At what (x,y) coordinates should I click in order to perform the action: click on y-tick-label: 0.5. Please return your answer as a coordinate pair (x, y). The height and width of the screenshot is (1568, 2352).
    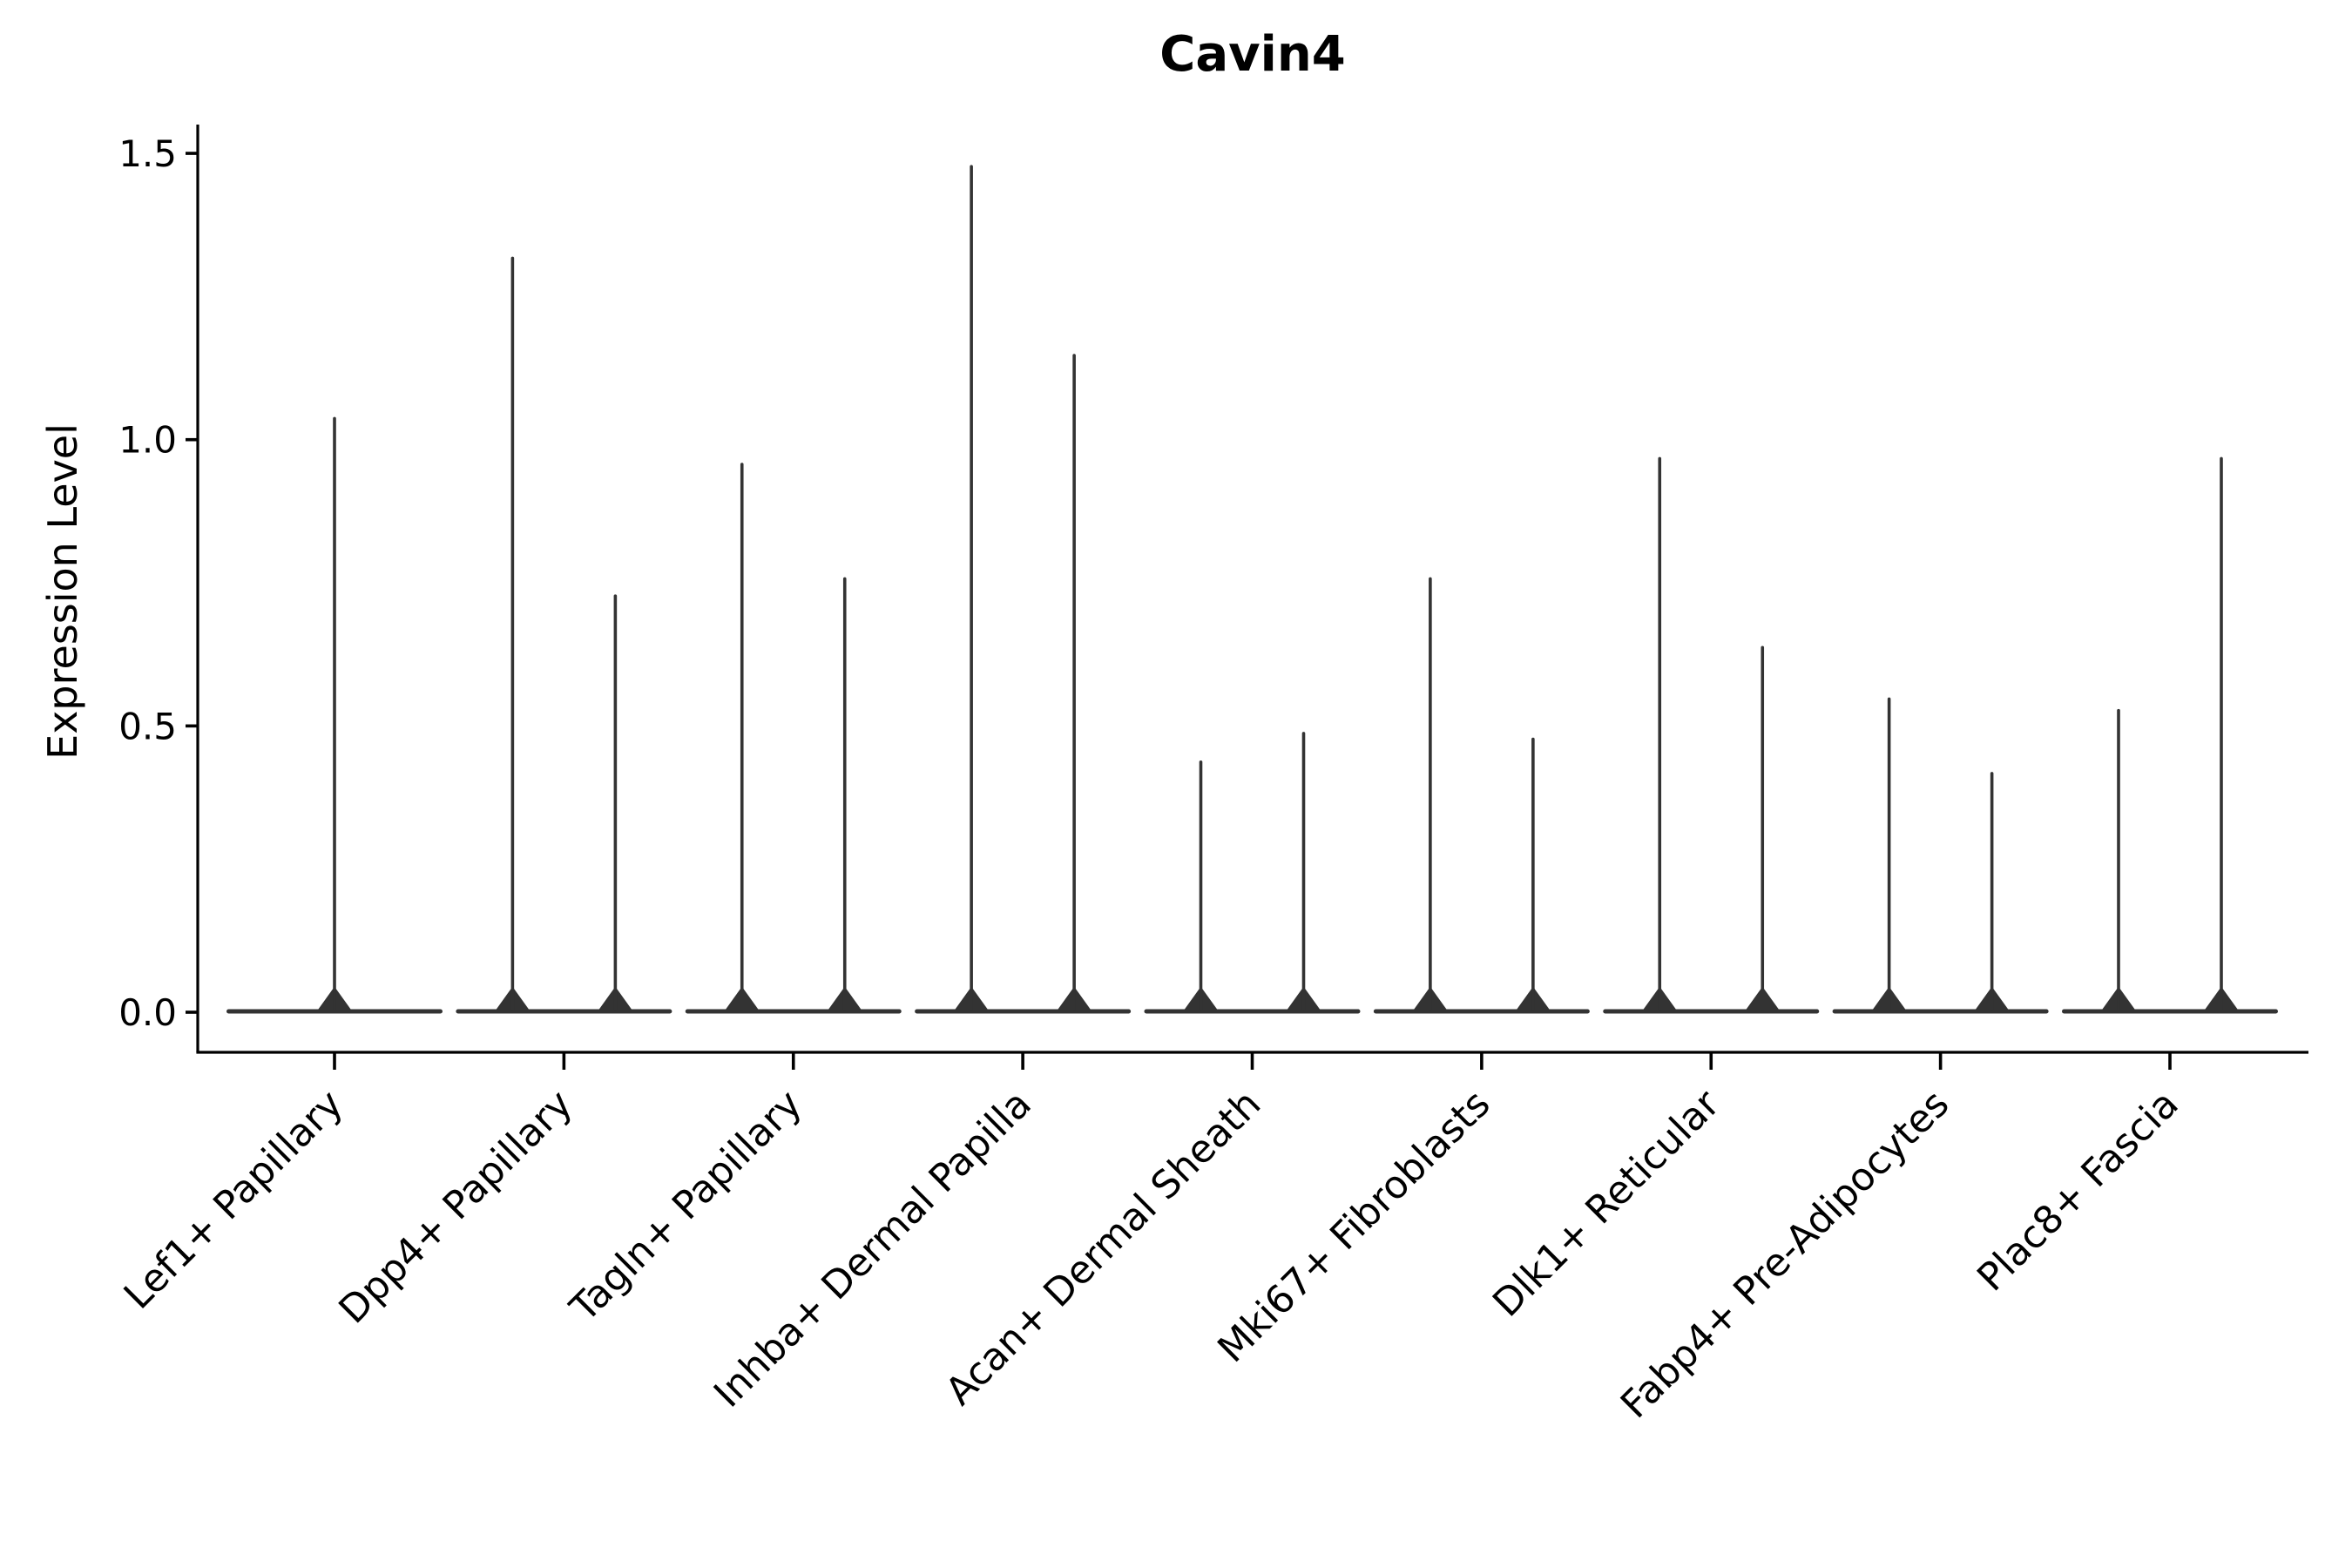
    Looking at the image, I should click on (147, 726).